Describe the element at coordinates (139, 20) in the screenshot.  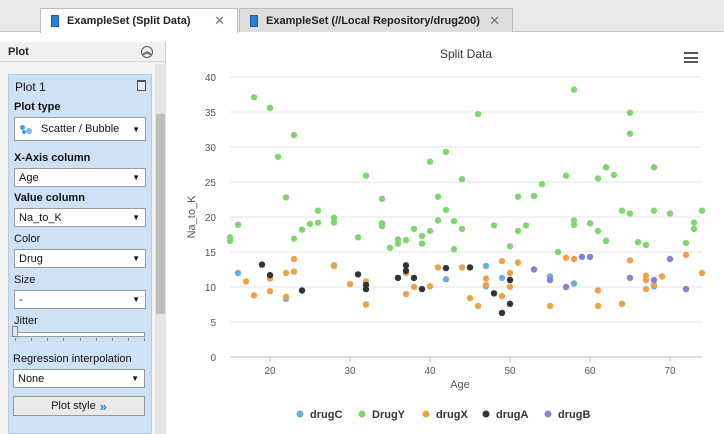
I see `tab-split-data: ExampleSet (Split Data) ✕` at that location.